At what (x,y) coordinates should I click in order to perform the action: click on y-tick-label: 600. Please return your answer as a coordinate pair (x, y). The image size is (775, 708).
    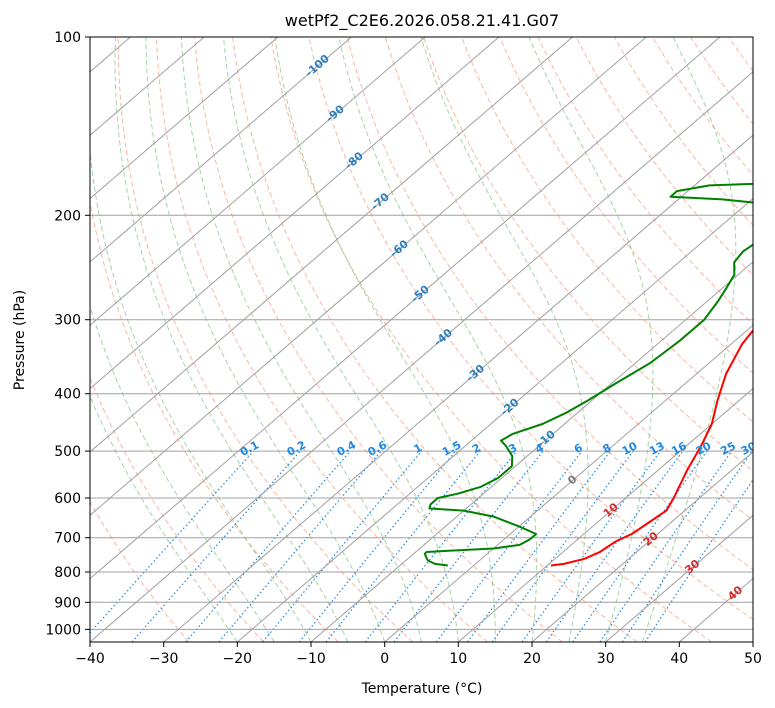
    Looking at the image, I should click on (67, 499).